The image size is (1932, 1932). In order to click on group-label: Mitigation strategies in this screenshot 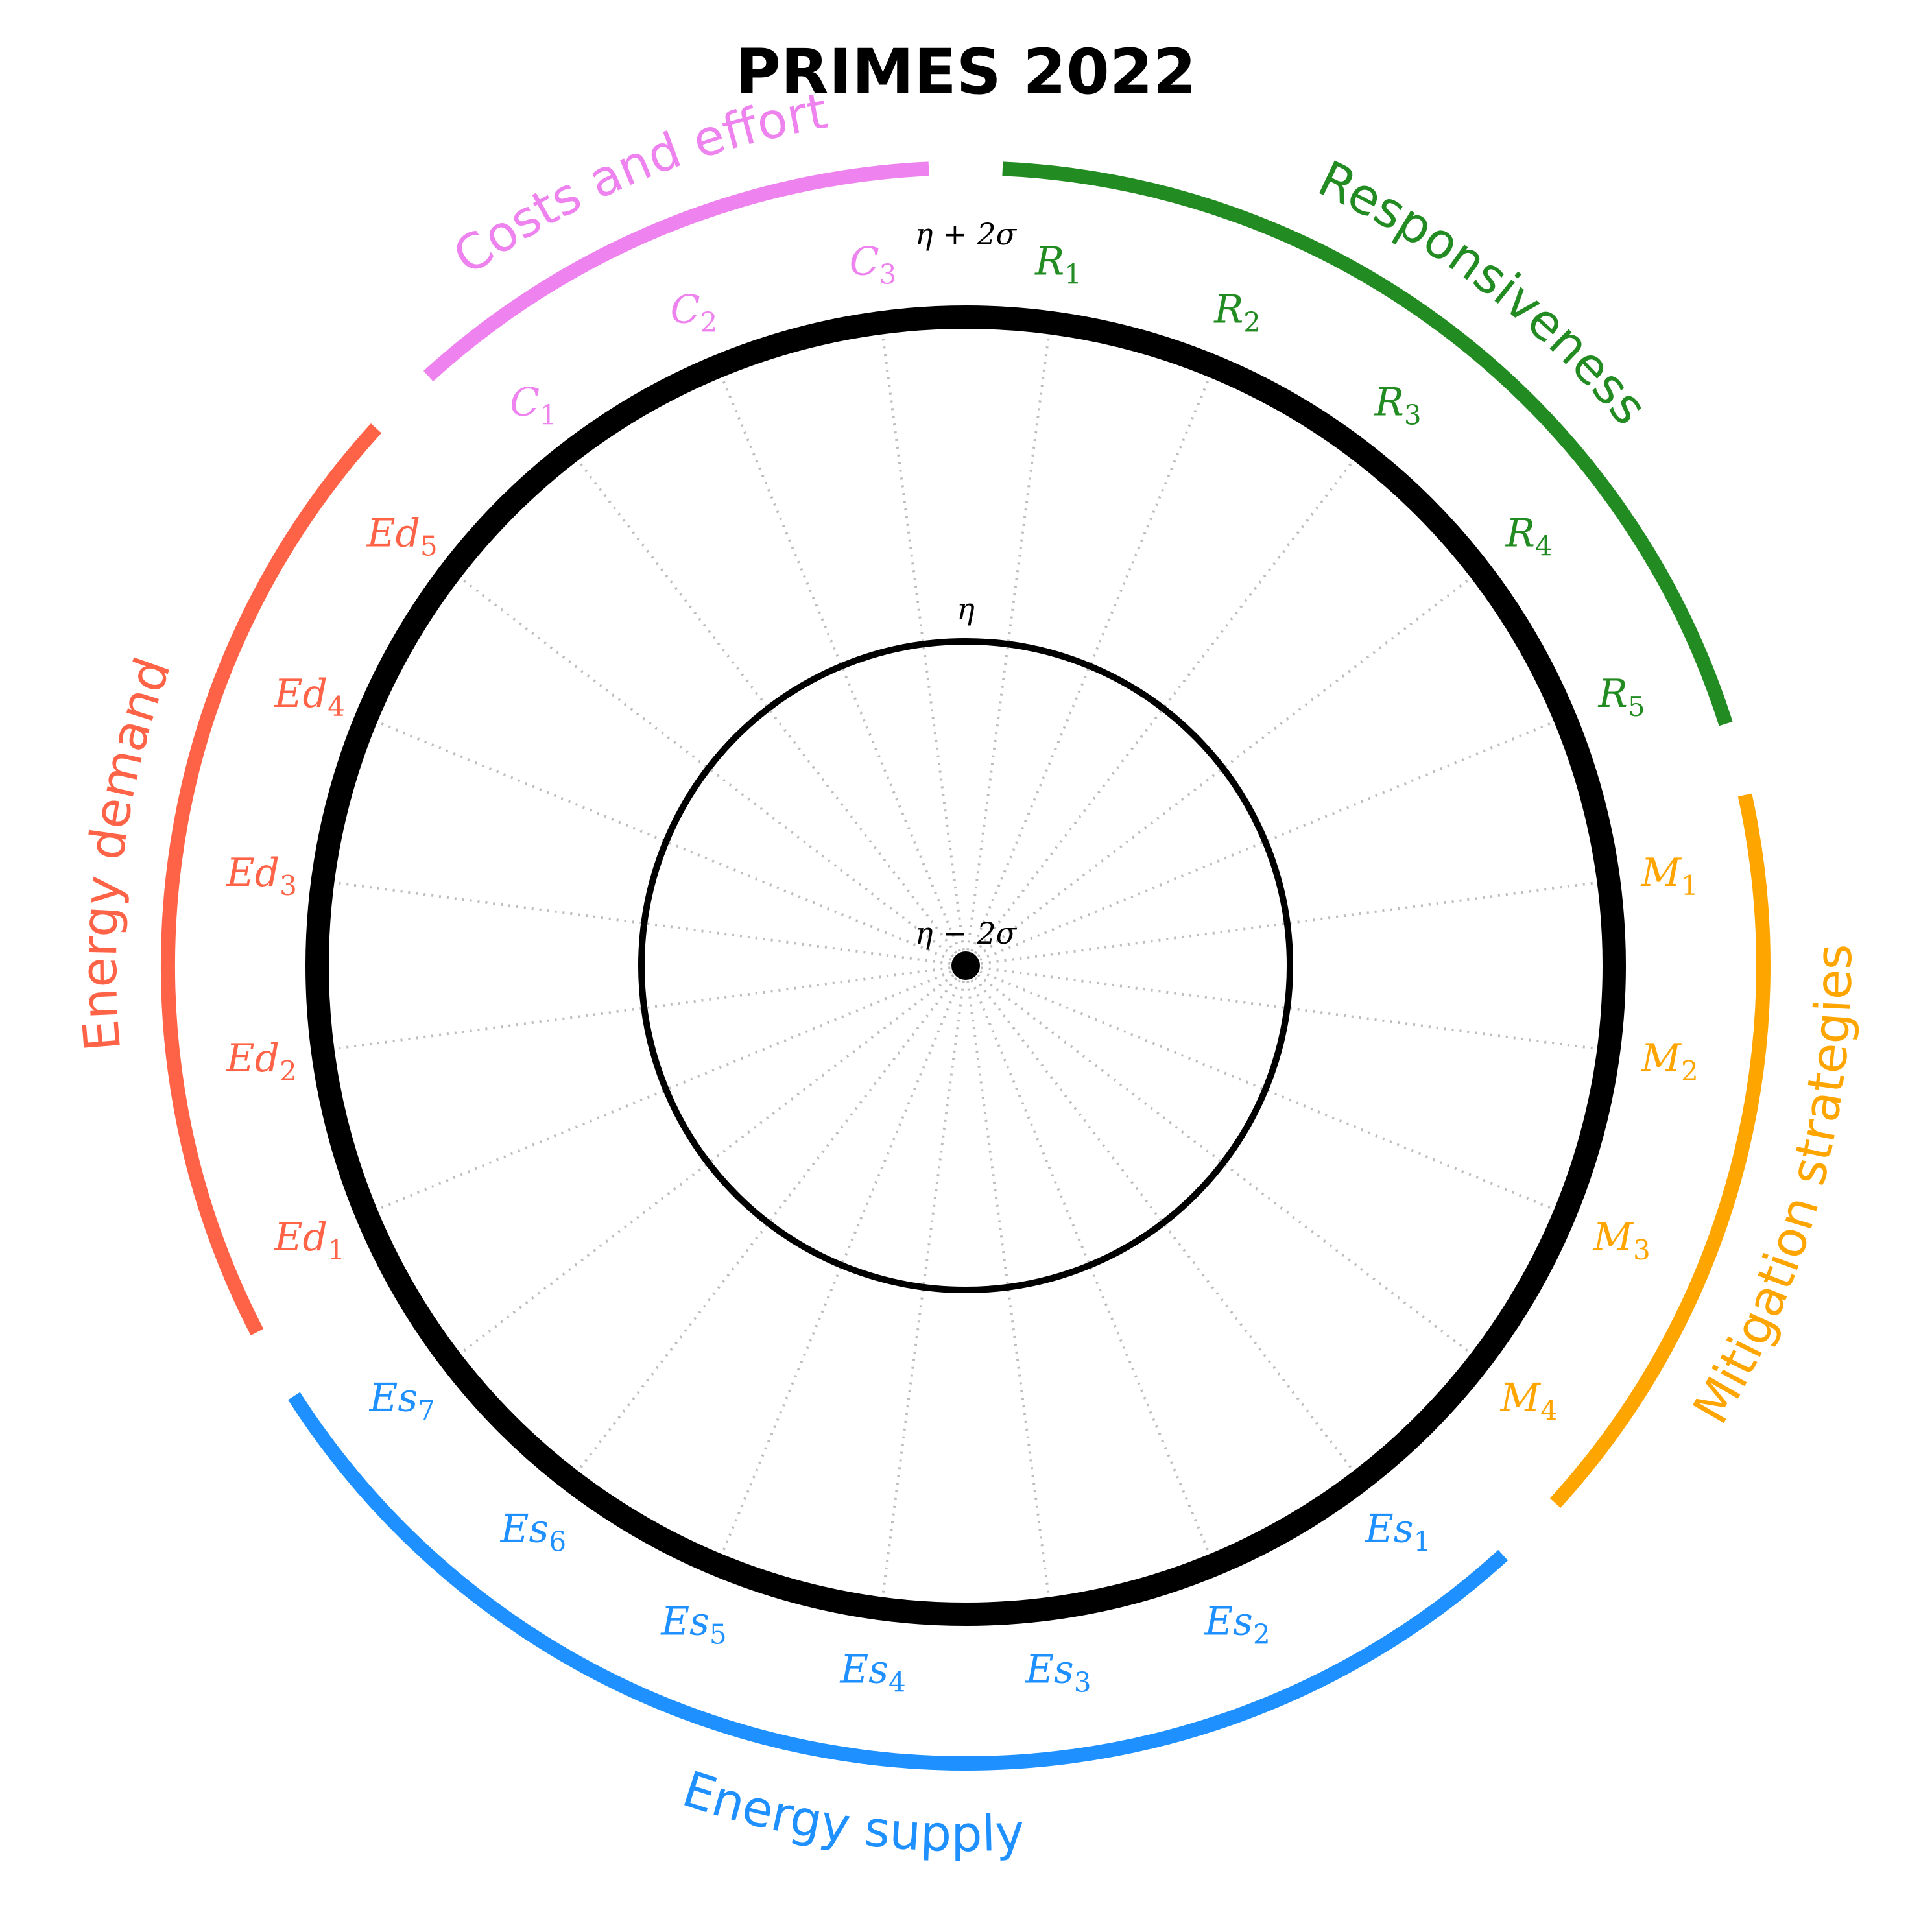, I will do `click(1772, 1188)`.